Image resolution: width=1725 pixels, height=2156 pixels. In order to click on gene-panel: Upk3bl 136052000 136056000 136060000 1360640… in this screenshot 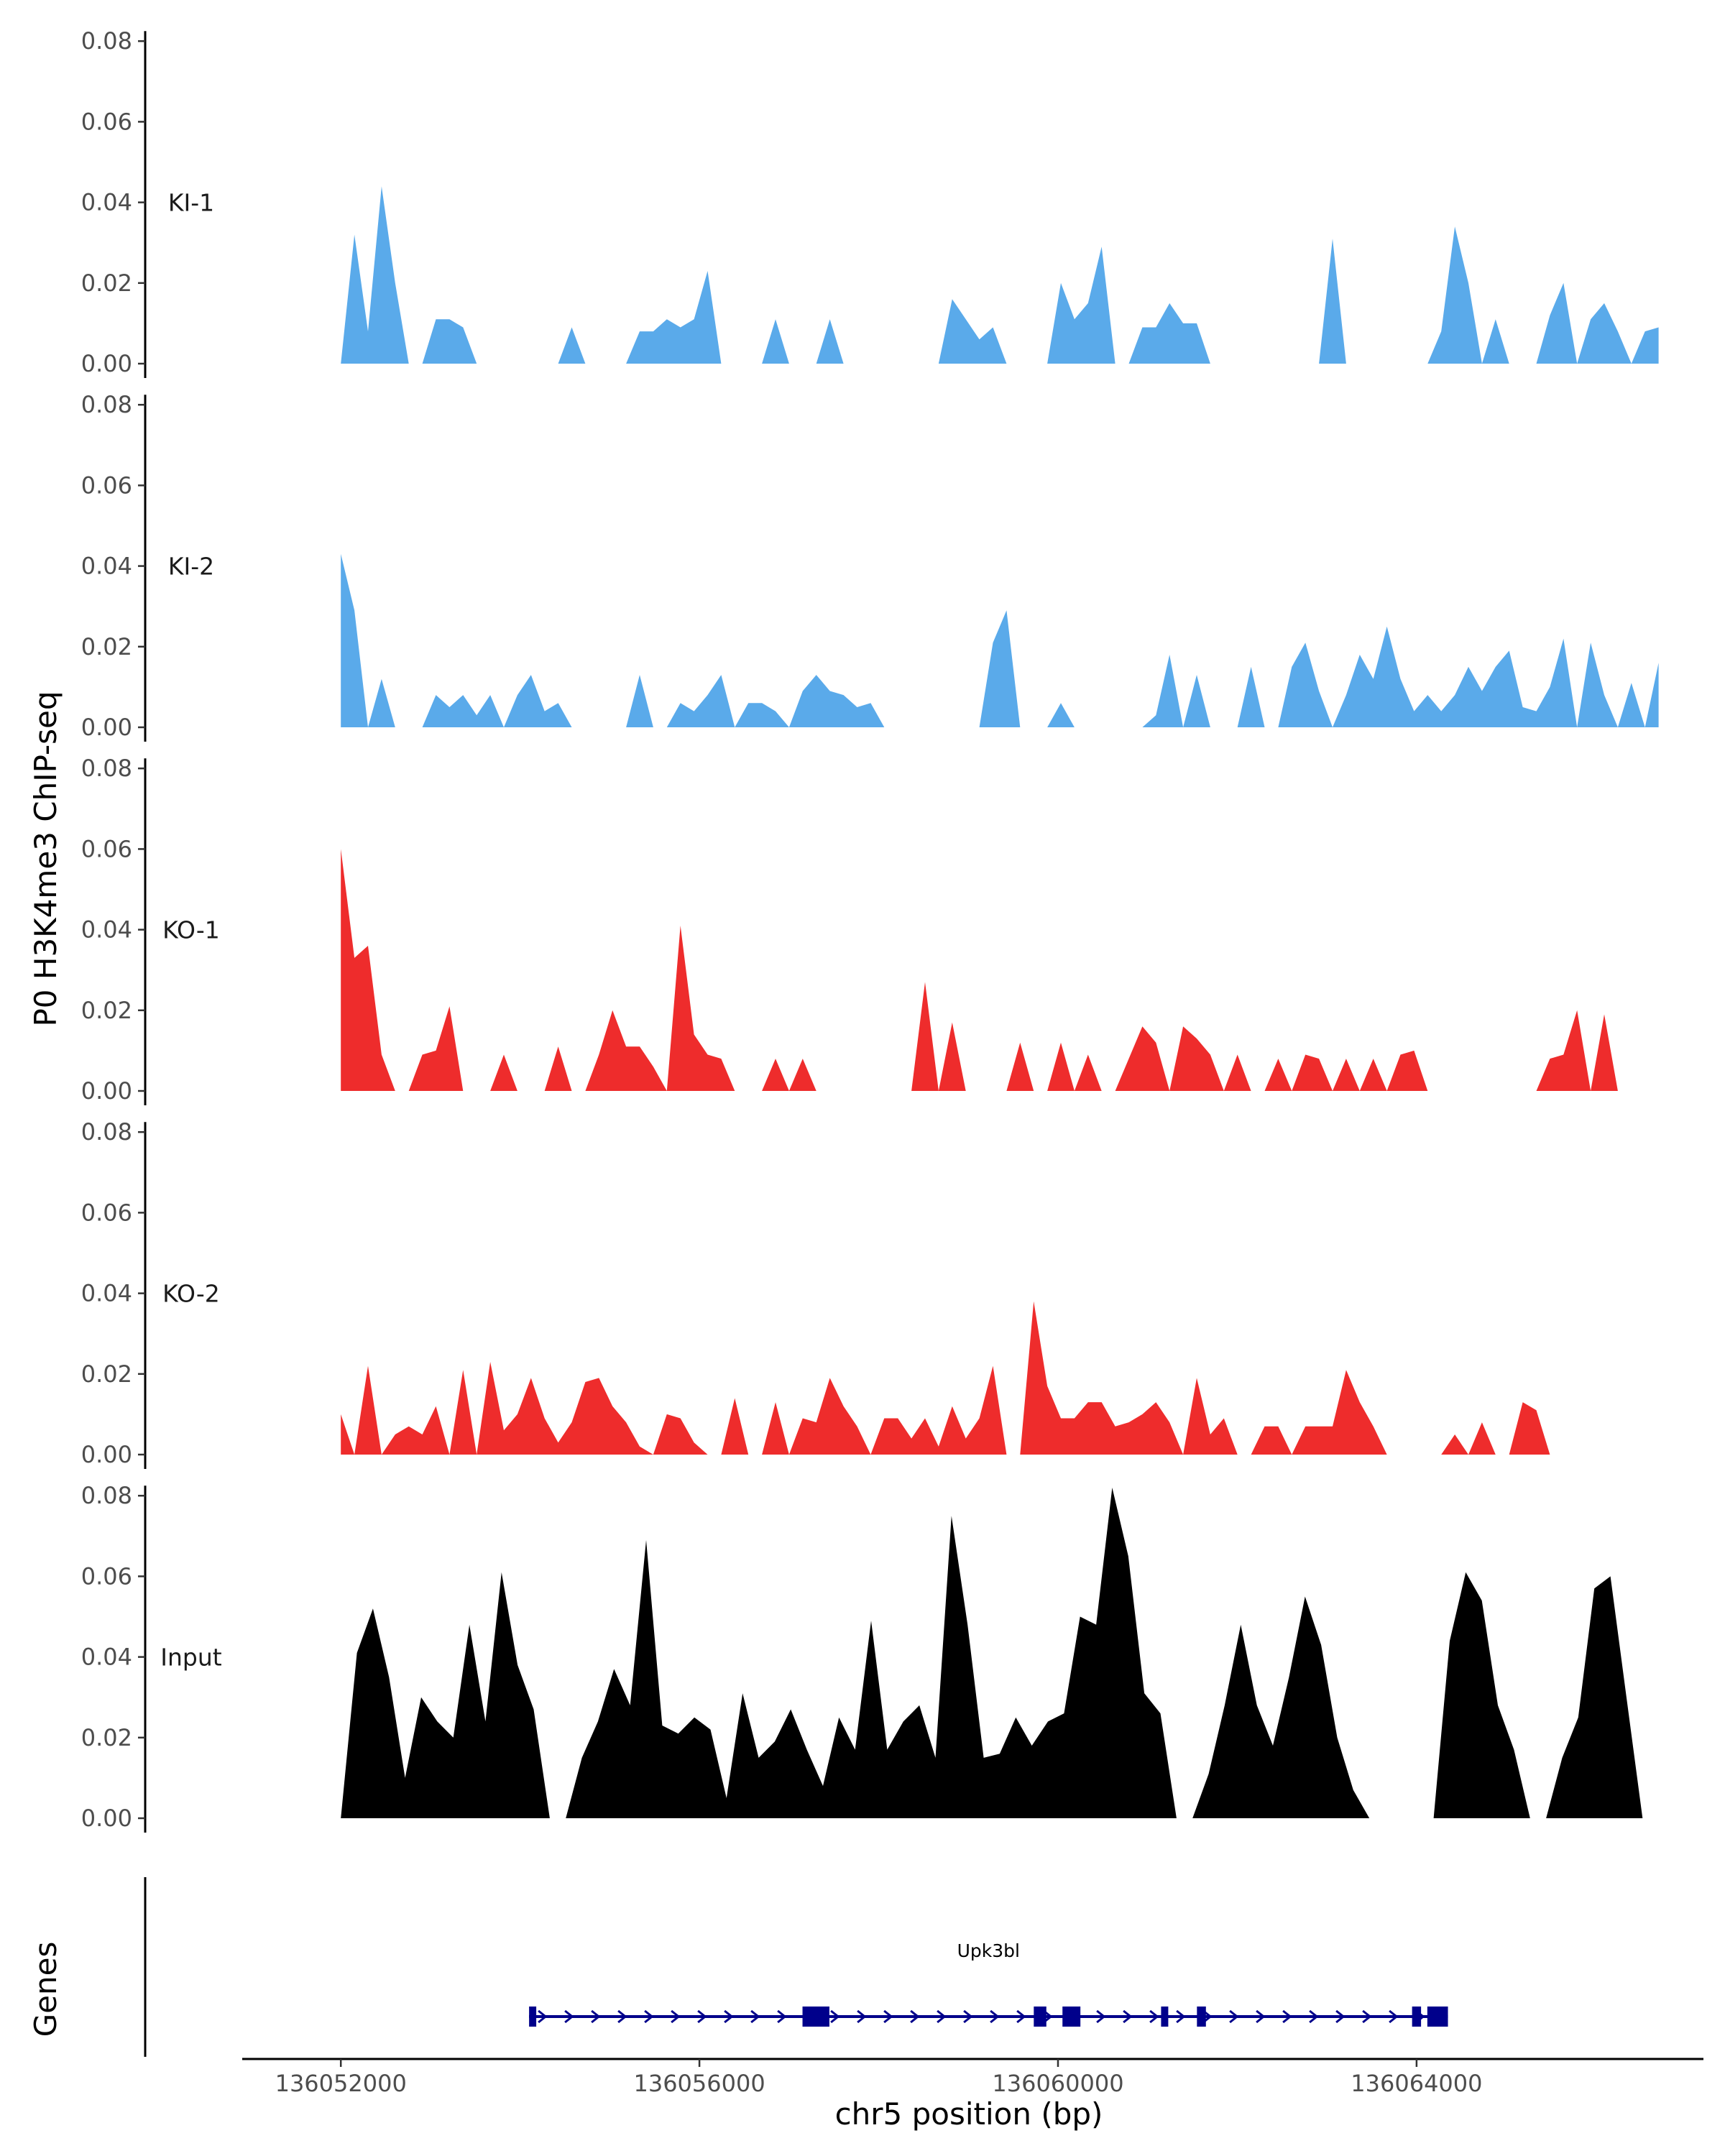, I will do `click(923, 1987)`.